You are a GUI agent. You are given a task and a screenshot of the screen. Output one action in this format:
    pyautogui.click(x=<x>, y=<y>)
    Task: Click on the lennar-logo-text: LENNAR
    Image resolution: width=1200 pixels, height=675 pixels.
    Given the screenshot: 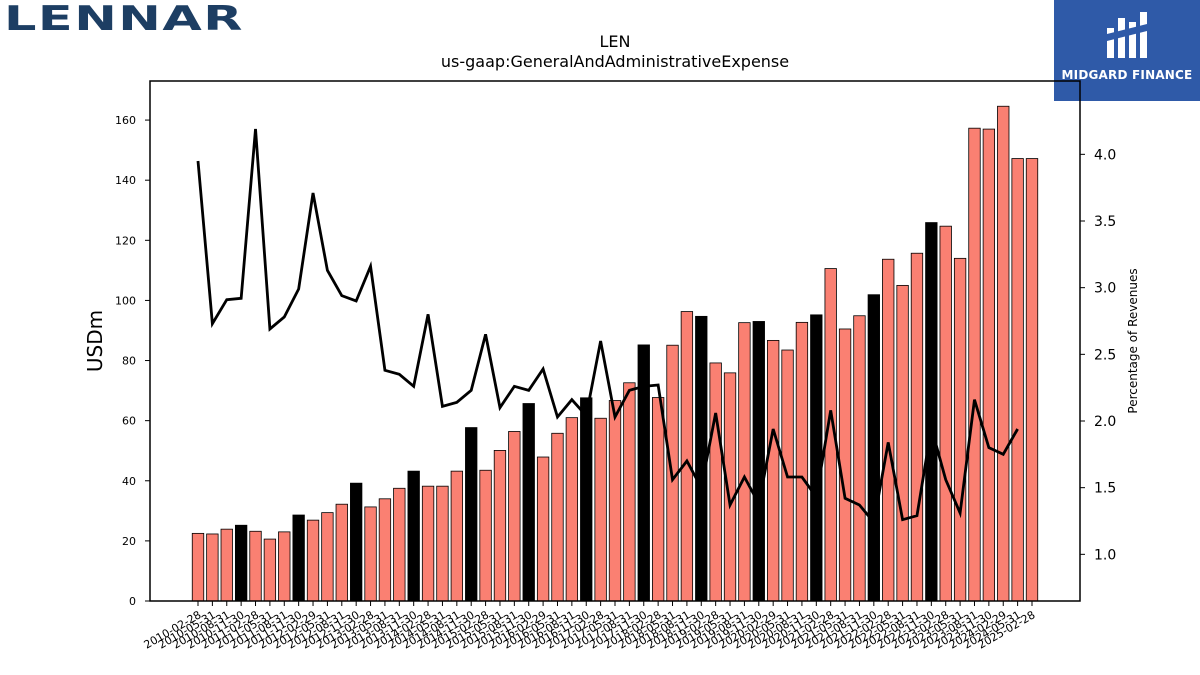 What is the action you would take?
    pyautogui.click(x=124, y=18)
    